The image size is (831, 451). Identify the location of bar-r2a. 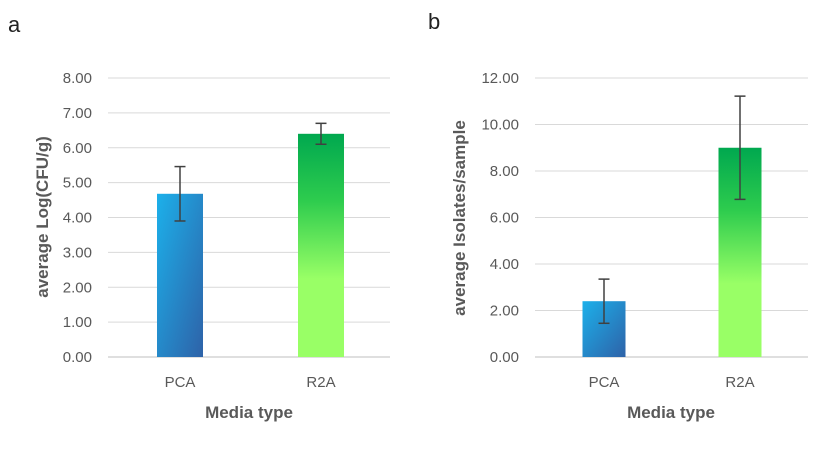
(321, 245).